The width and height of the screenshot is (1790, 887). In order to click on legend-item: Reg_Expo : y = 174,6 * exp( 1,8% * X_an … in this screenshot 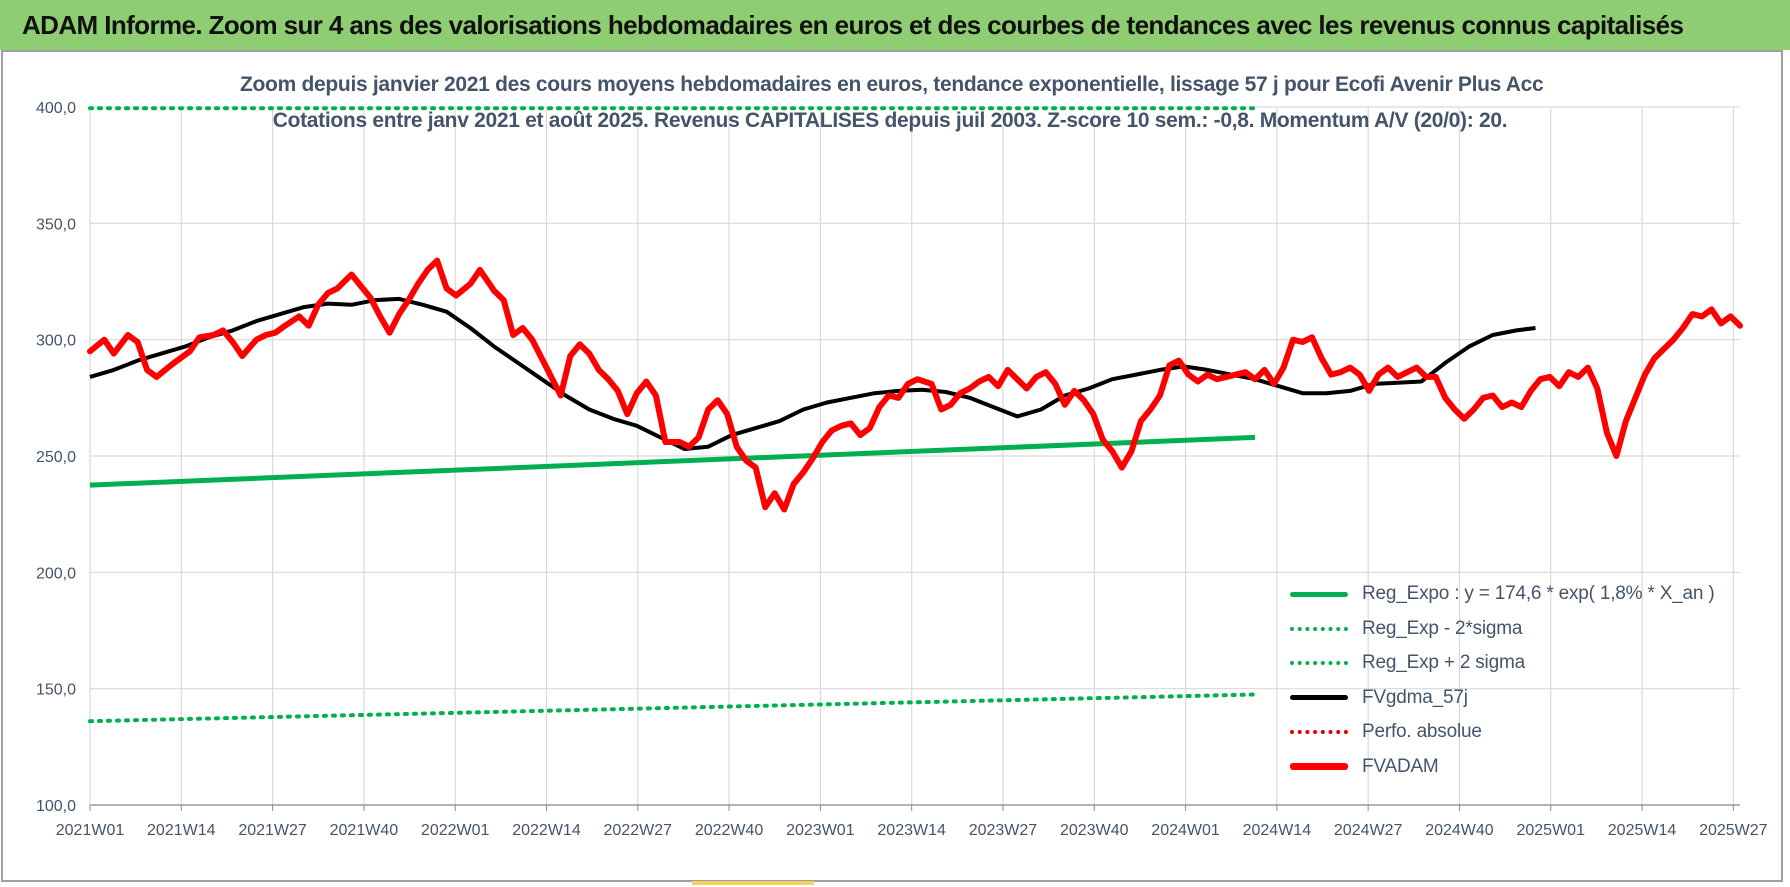, I will do `click(1510, 594)`.